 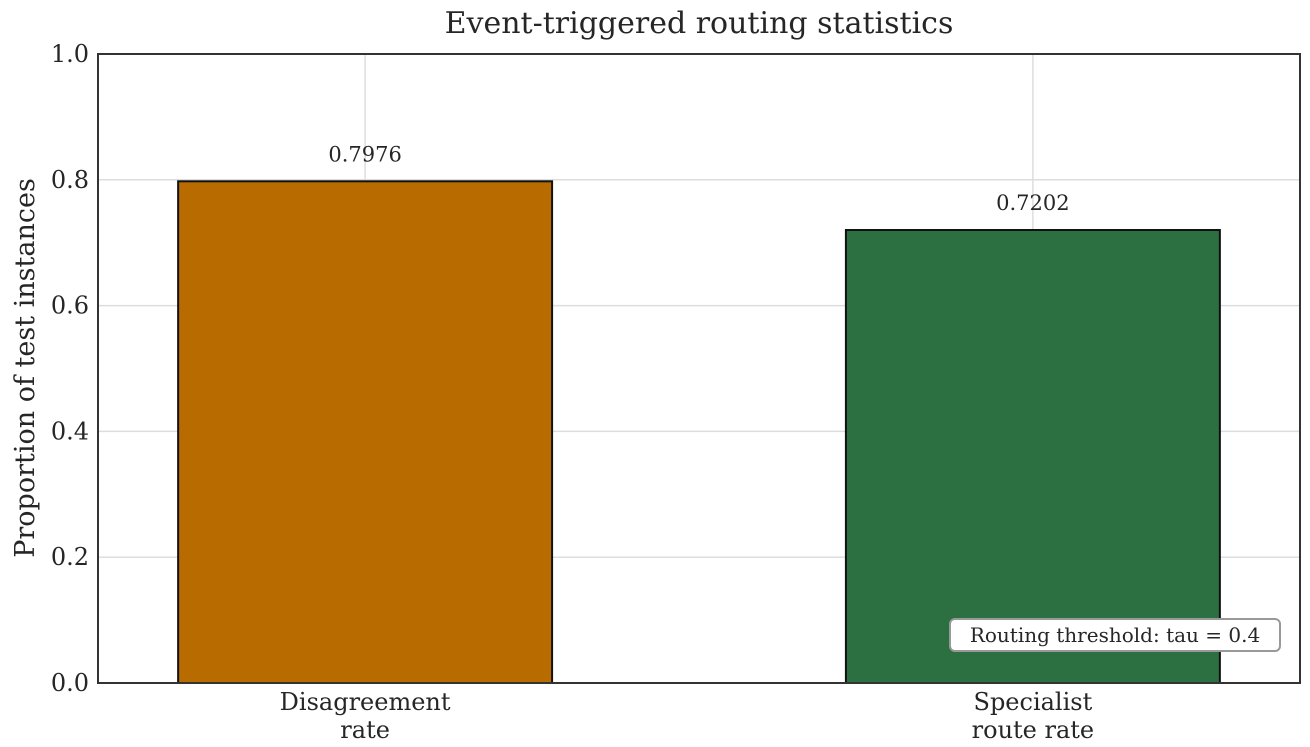 I want to click on y-tick-label: 1.0, so click(x=70, y=54).